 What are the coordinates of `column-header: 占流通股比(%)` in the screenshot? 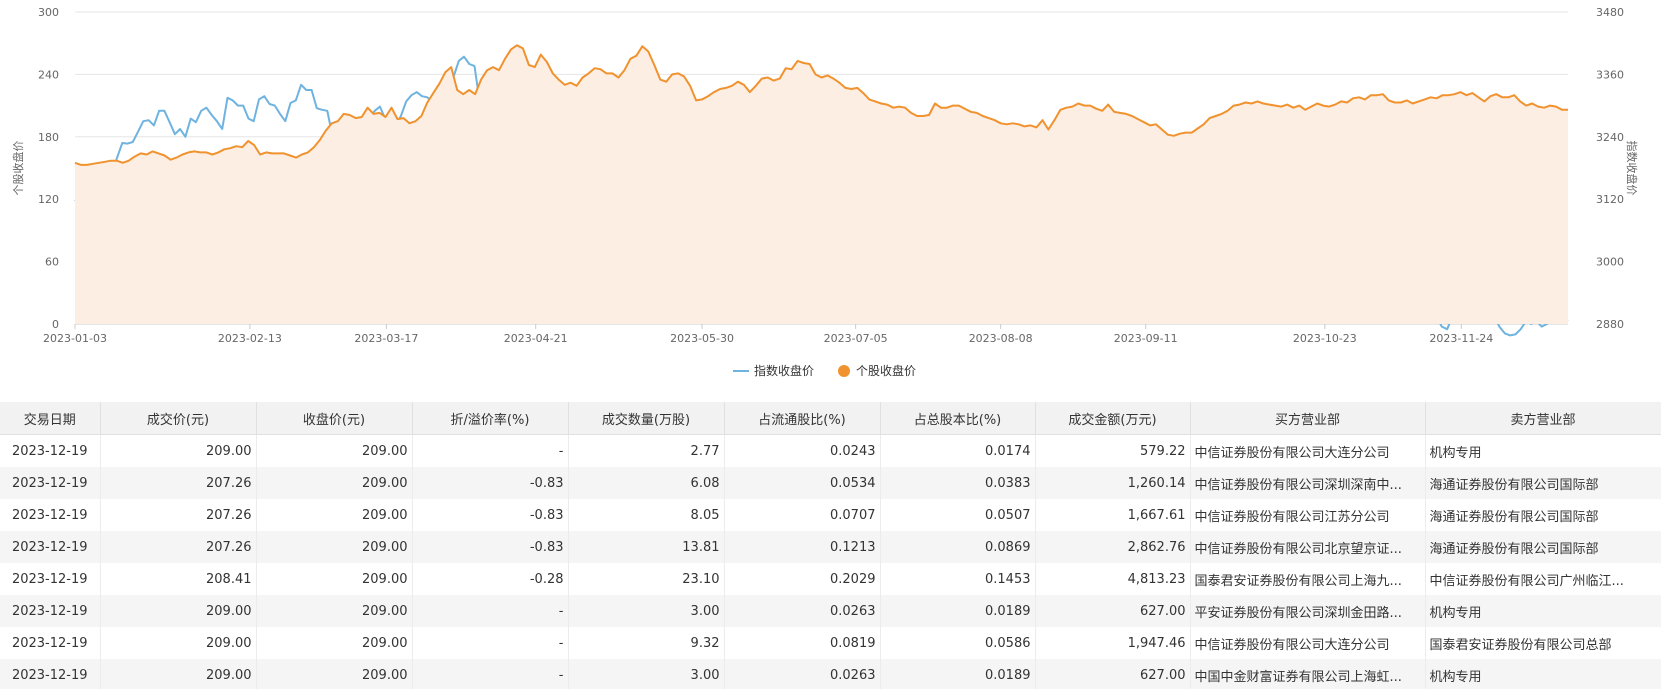 It's located at (802, 418).